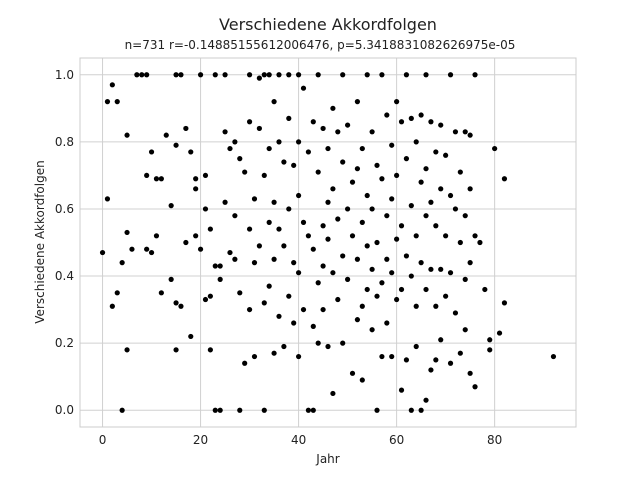 The image size is (640, 480). What do you see at coordinates (328, 24) in the screenshot?
I see `chart-title: Verschiedene Akkordfolgen` at bounding box center [328, 24].